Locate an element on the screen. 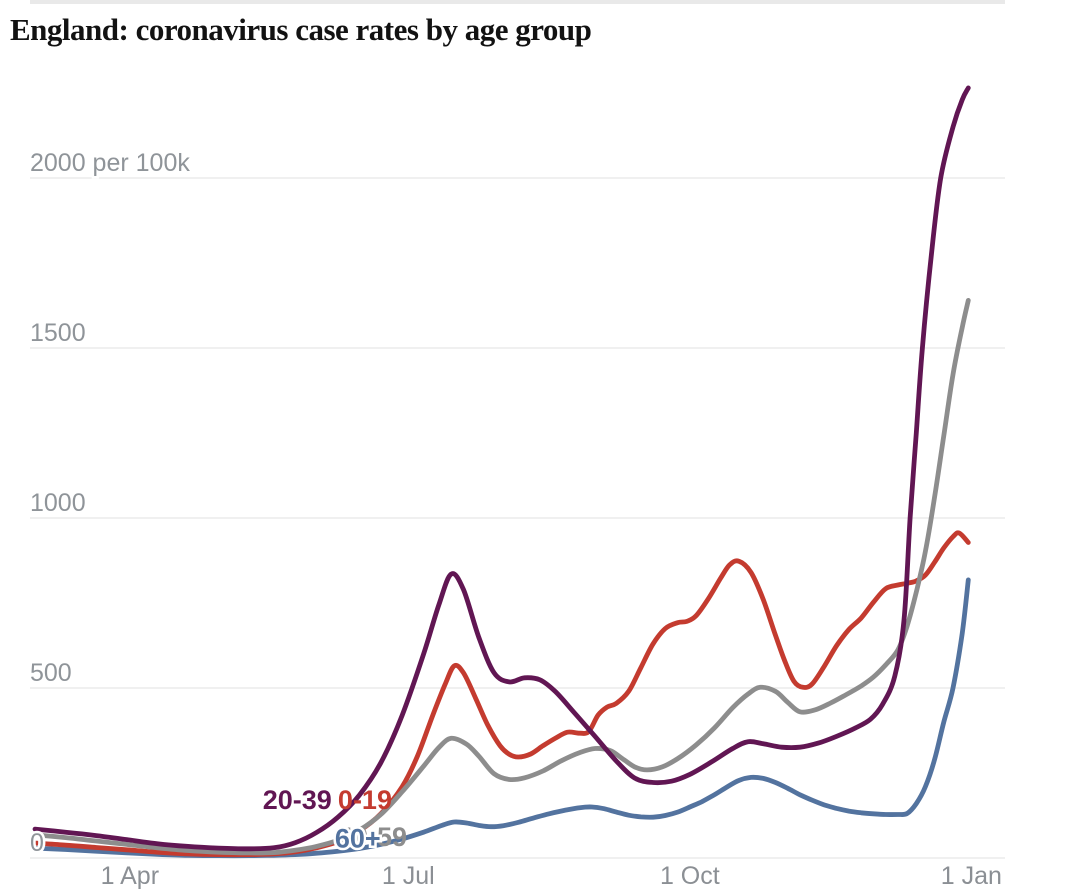 The image size is (1080, 895). series-label-20-39: 20-39 is located at coordinates (297, 800).